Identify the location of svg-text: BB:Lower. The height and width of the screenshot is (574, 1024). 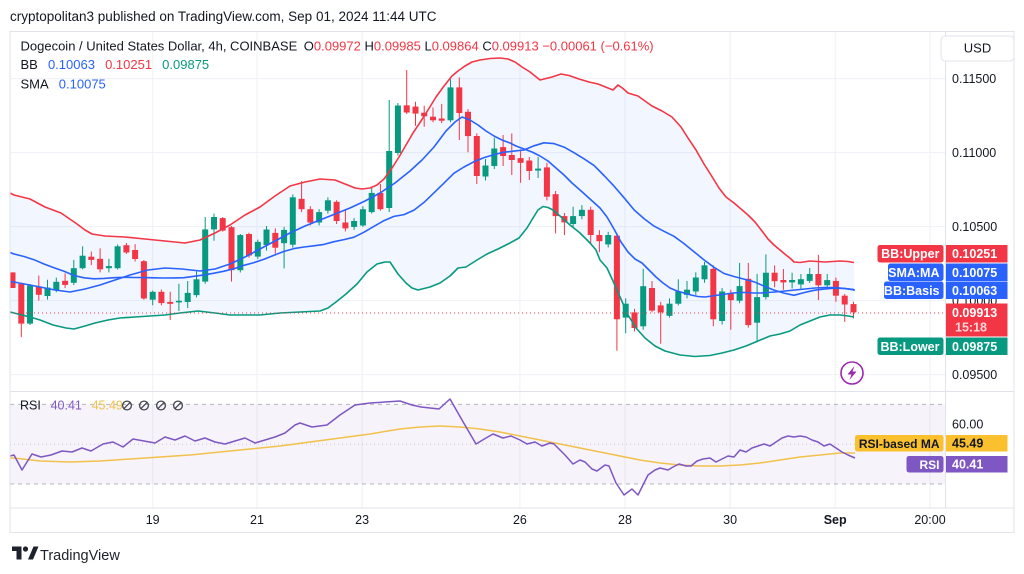
(909, 347).